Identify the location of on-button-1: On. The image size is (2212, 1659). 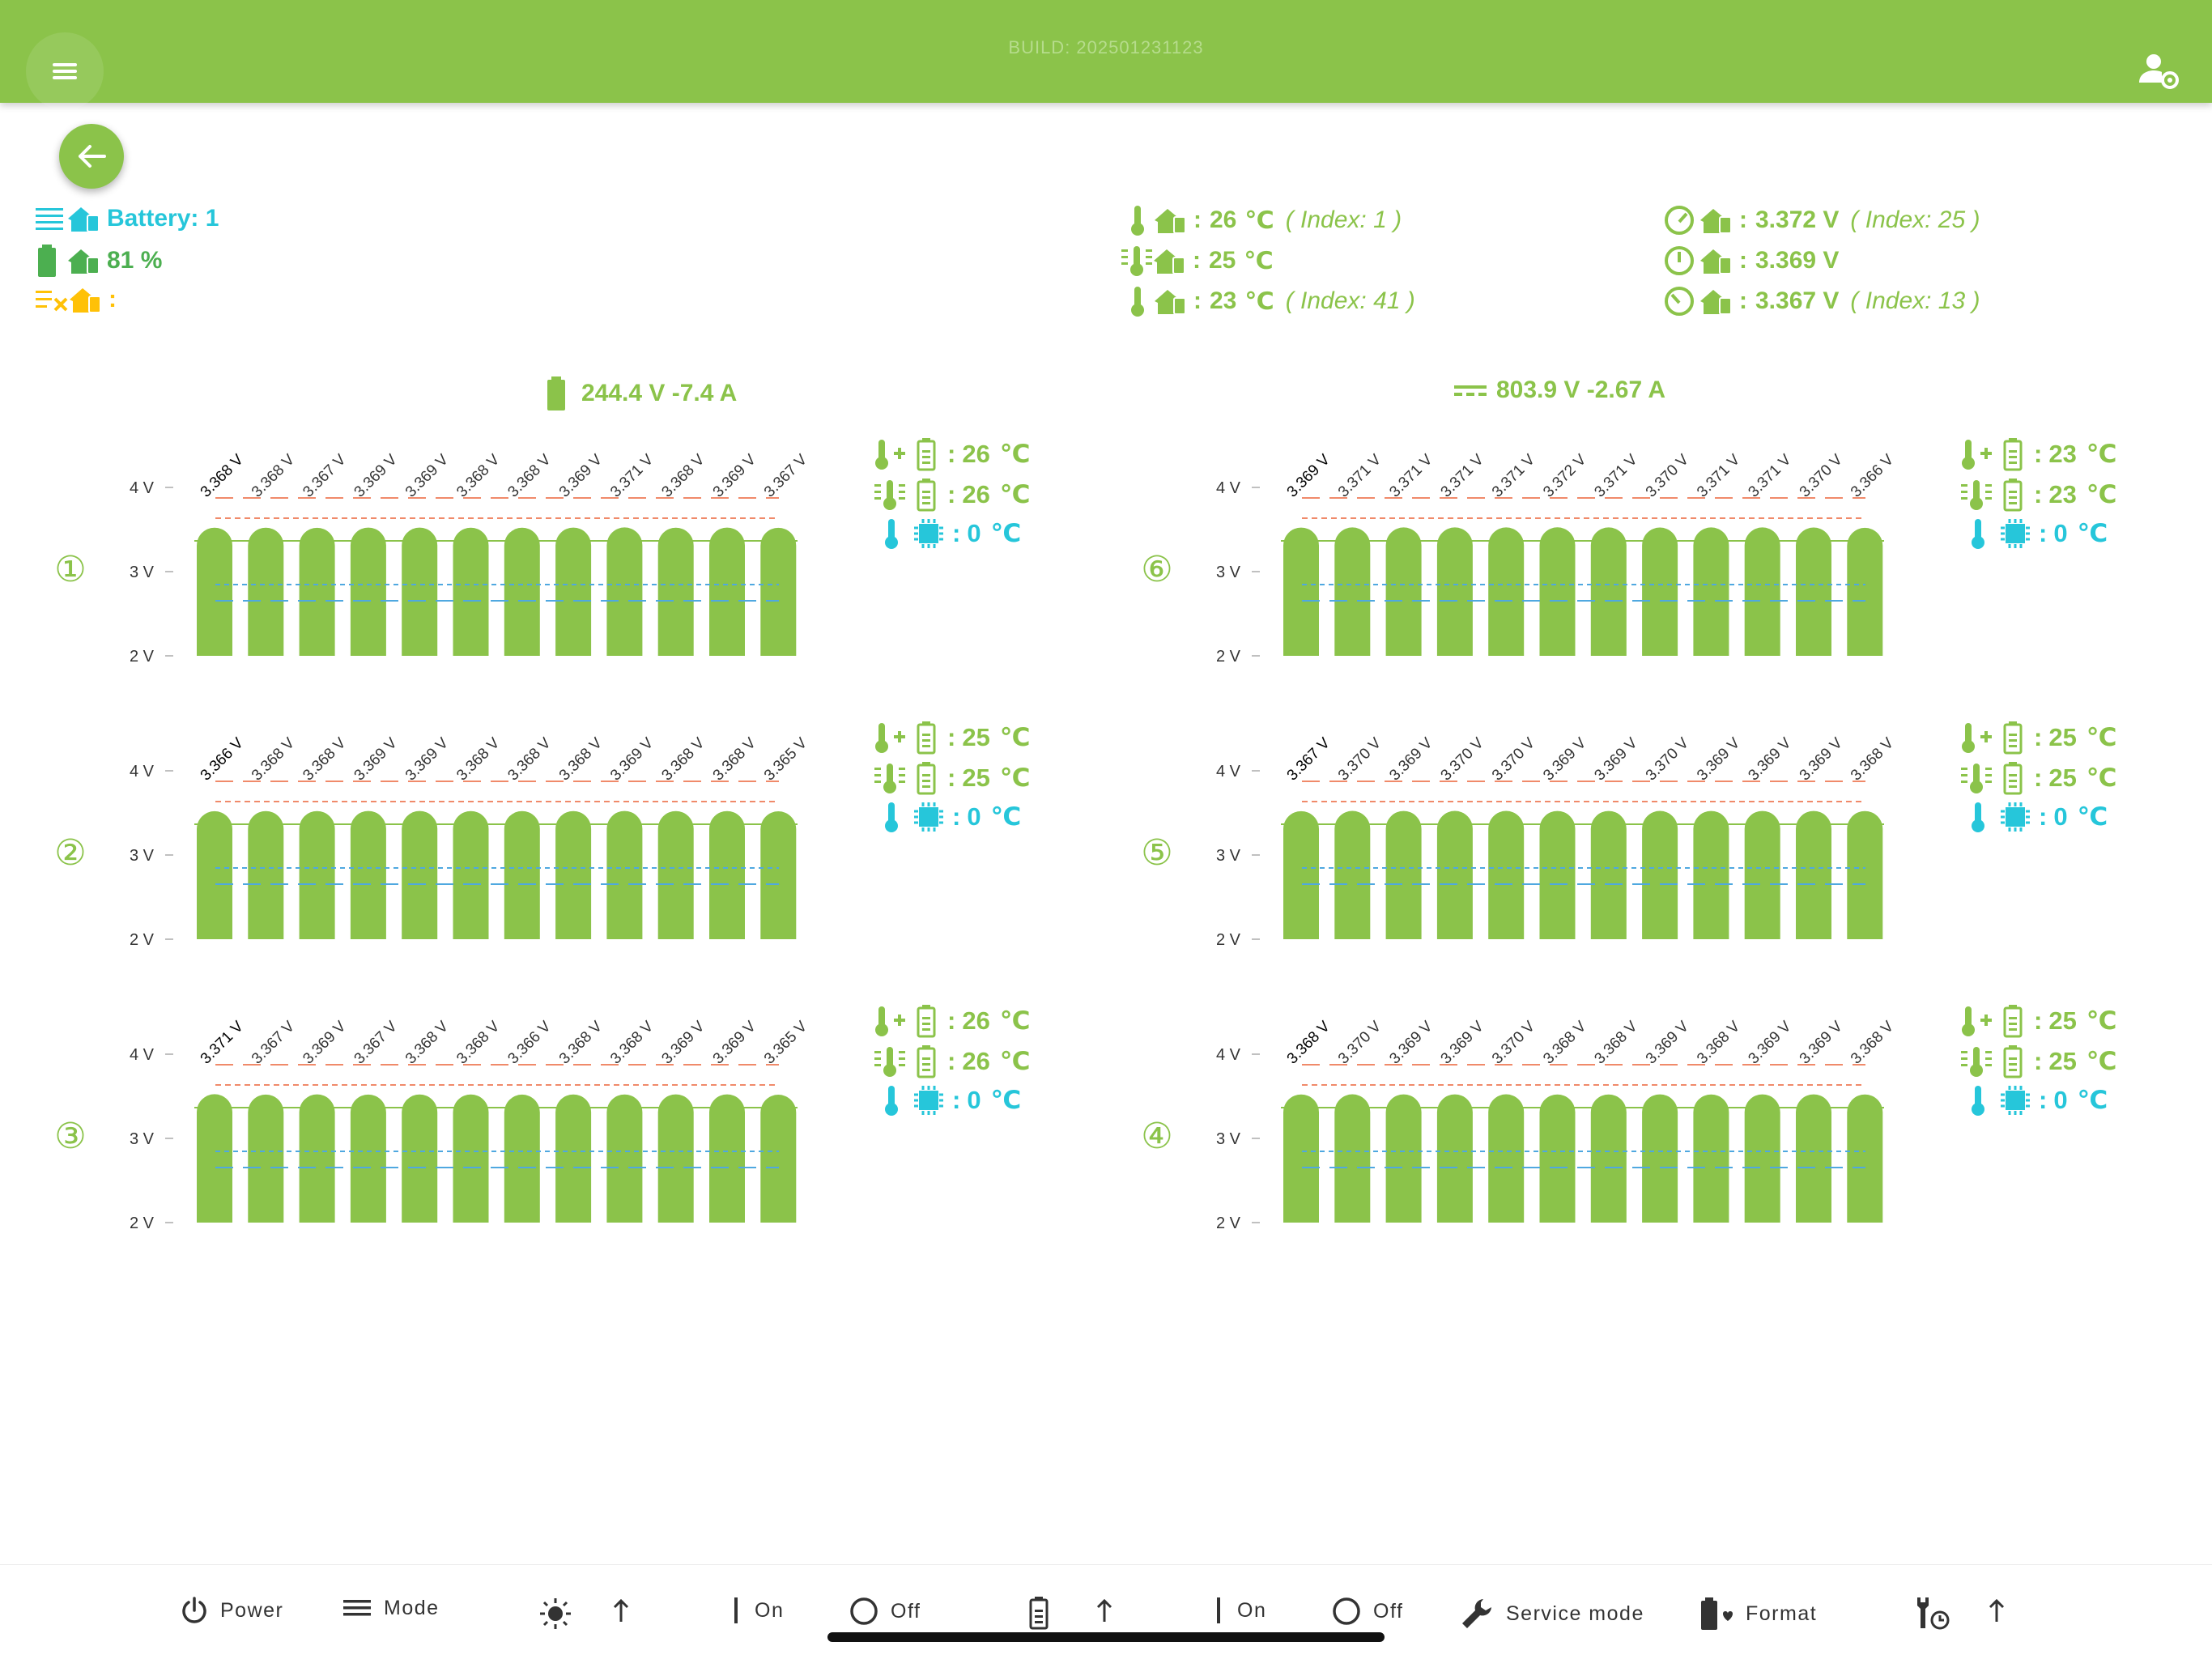
(757, 1611).